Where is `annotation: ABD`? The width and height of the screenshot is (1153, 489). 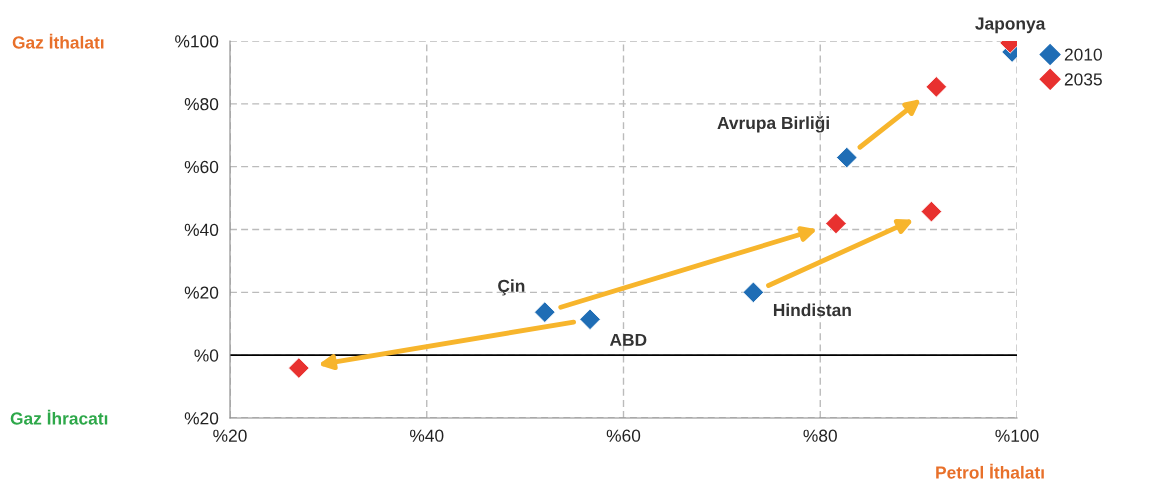
annotation: ABD is located at coordinates (628, 339).